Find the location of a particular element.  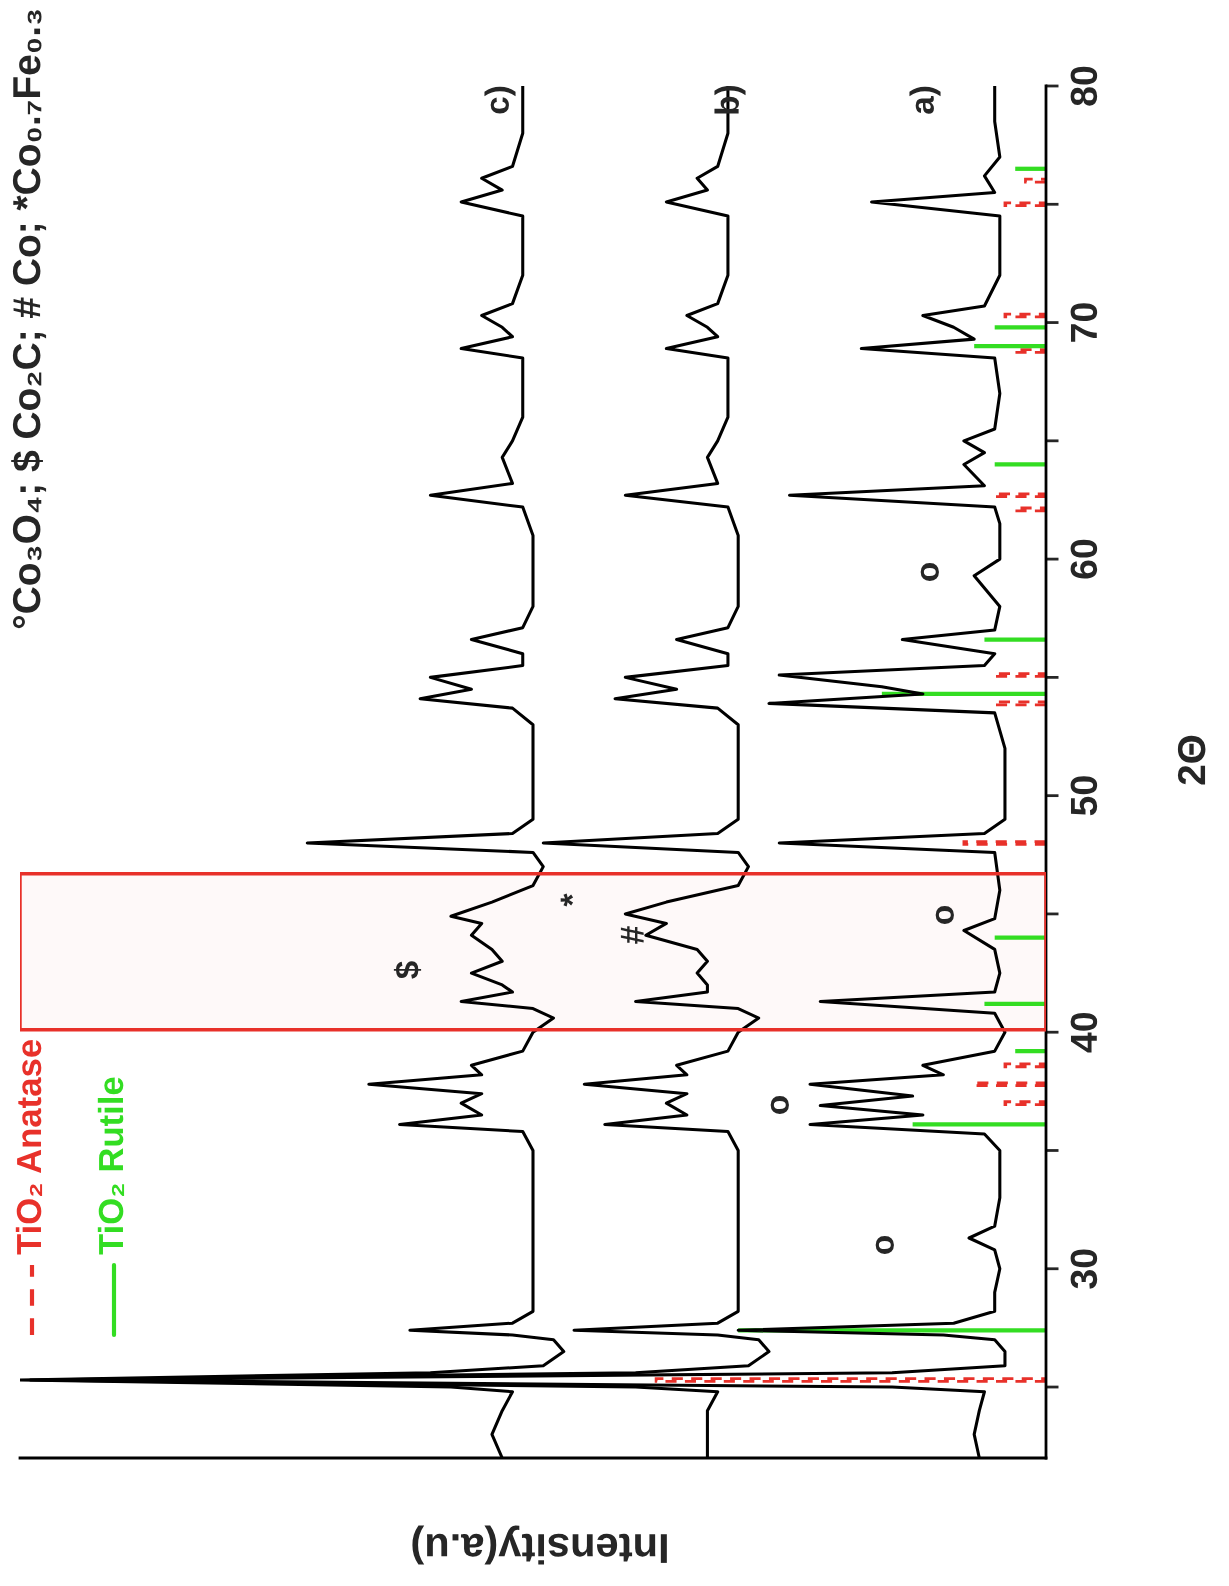

x-axis-title: Intensity(a.u) is located at coordinates (539, 1545).